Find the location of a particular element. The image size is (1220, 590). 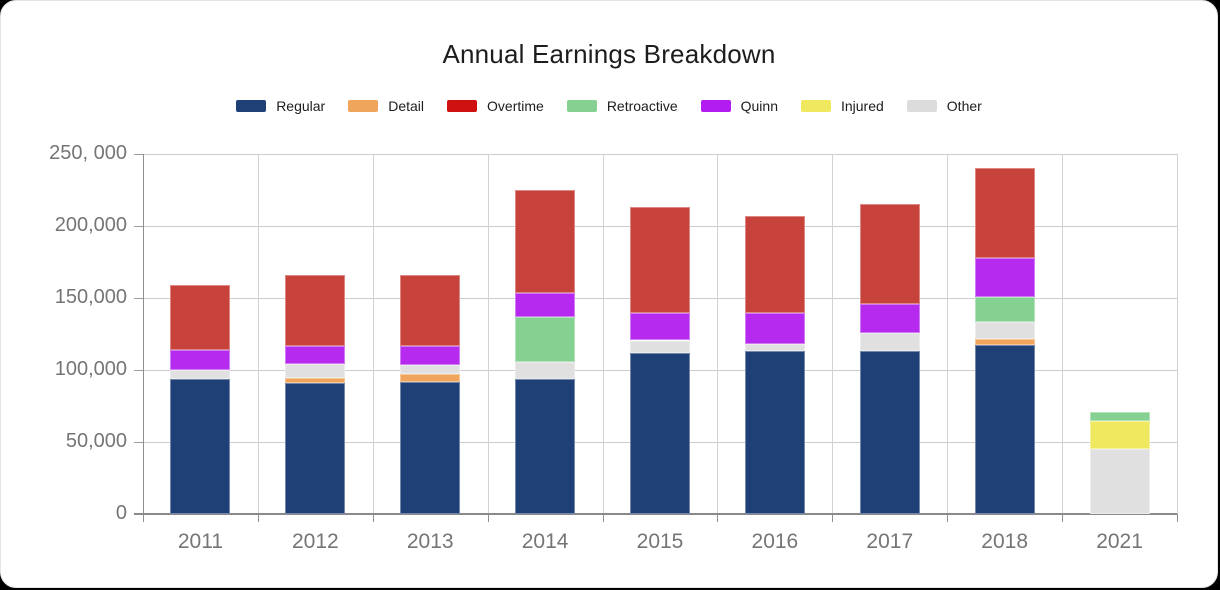

legend-label: Detail is located at coordinates (406, 106).